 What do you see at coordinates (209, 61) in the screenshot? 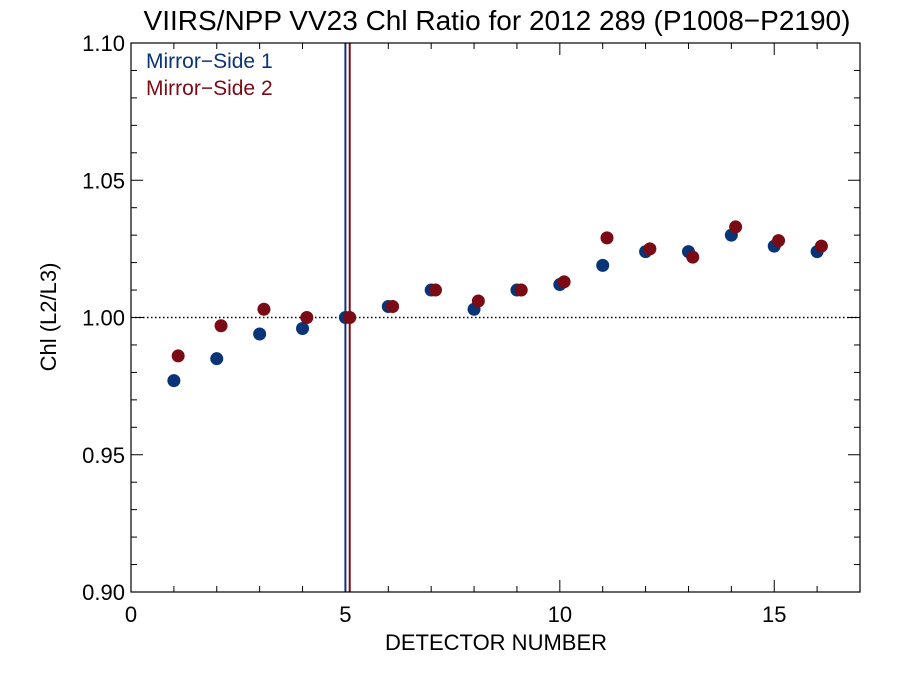
I see `legend-entry: Mirror−Side 1` at bounding box center [209, 61].